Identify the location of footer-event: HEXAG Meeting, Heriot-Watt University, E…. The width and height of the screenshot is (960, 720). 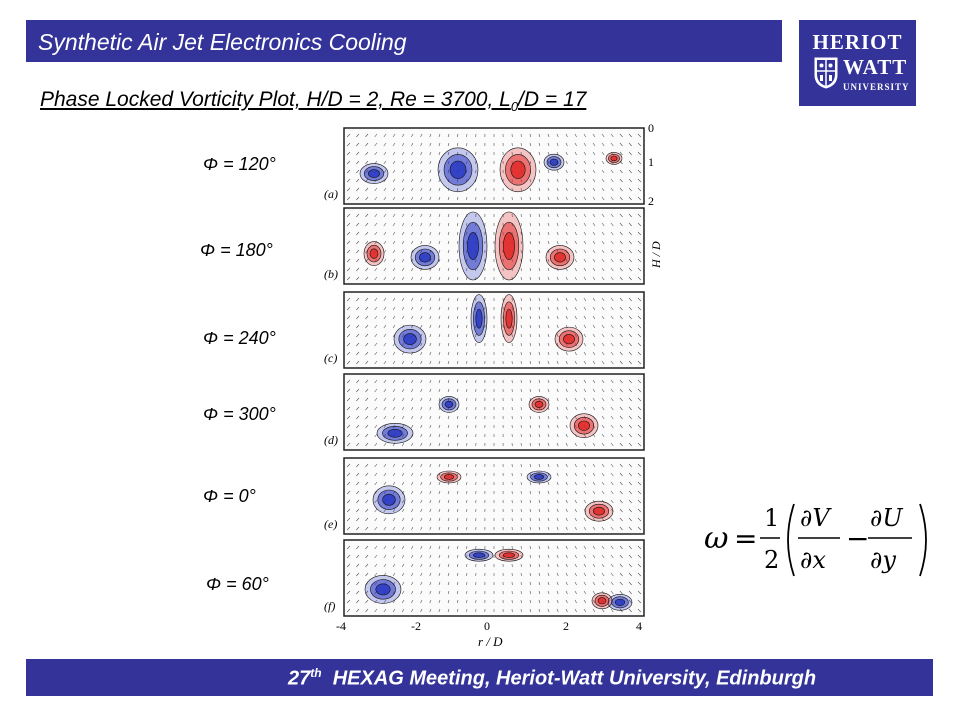
(574, 678).